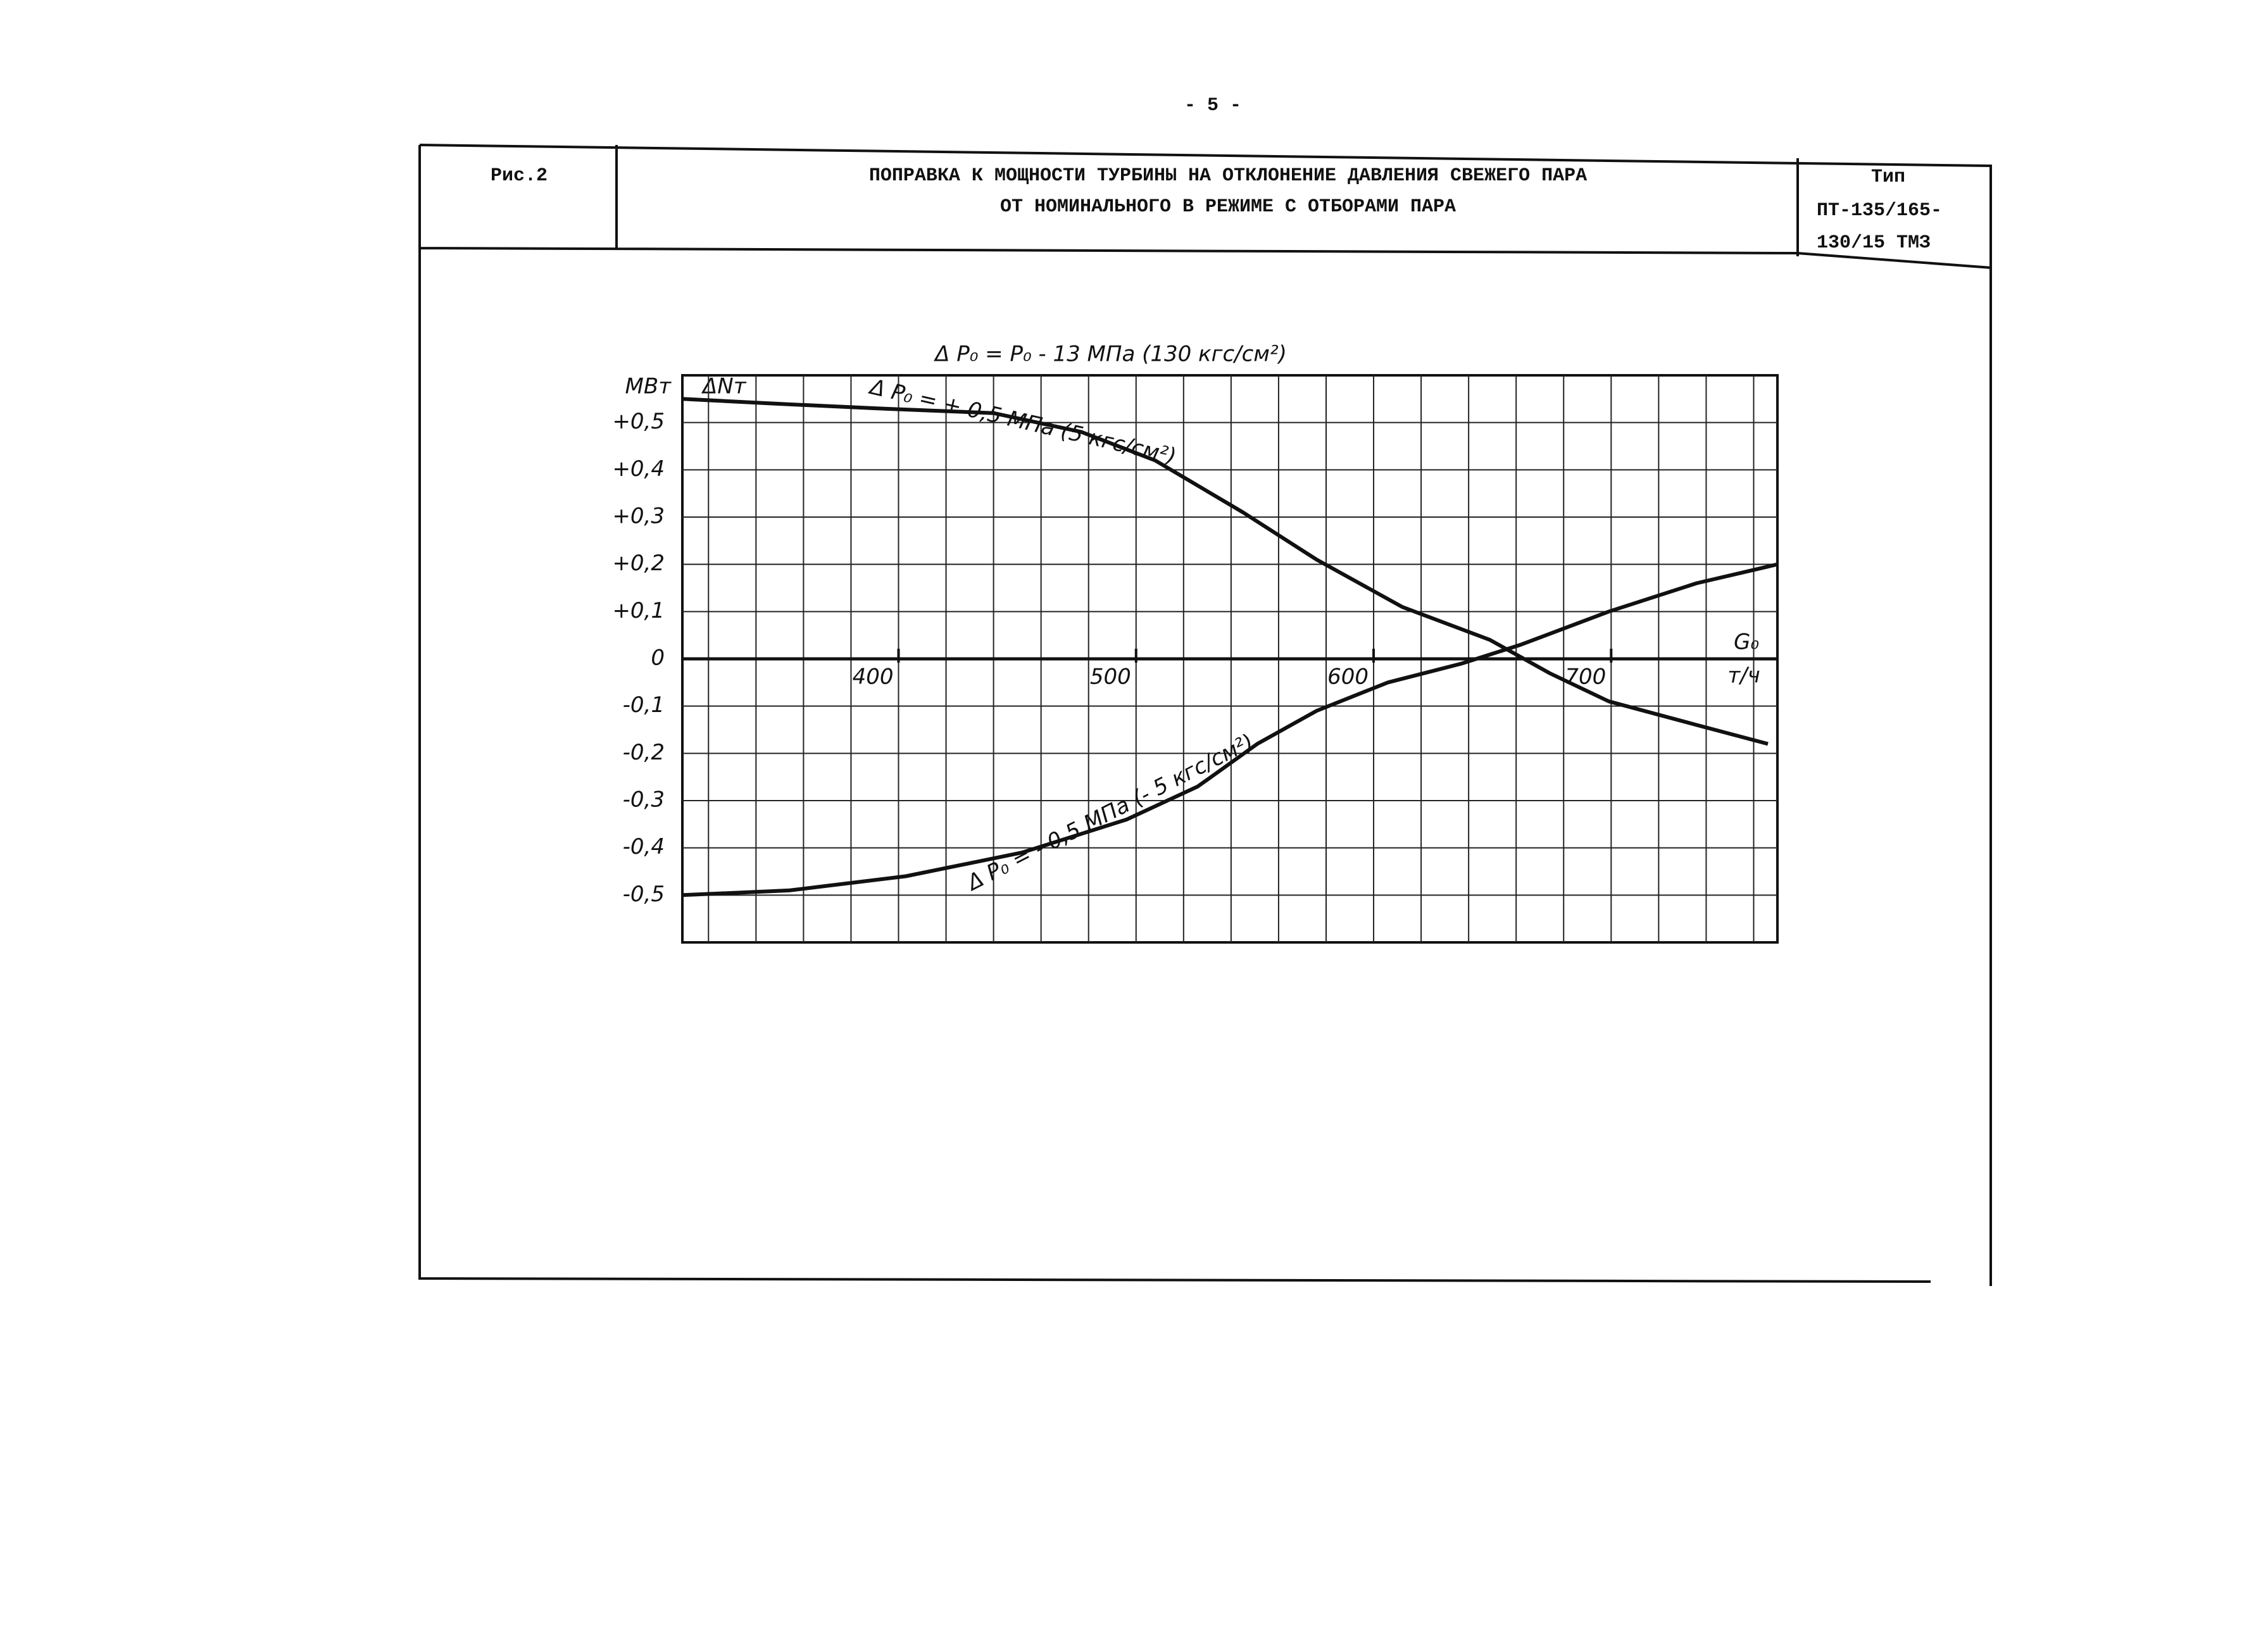 The height and width of the screenshot is (1643, 2268). I want to click on x-tick-label: 400, so click(874, 678).